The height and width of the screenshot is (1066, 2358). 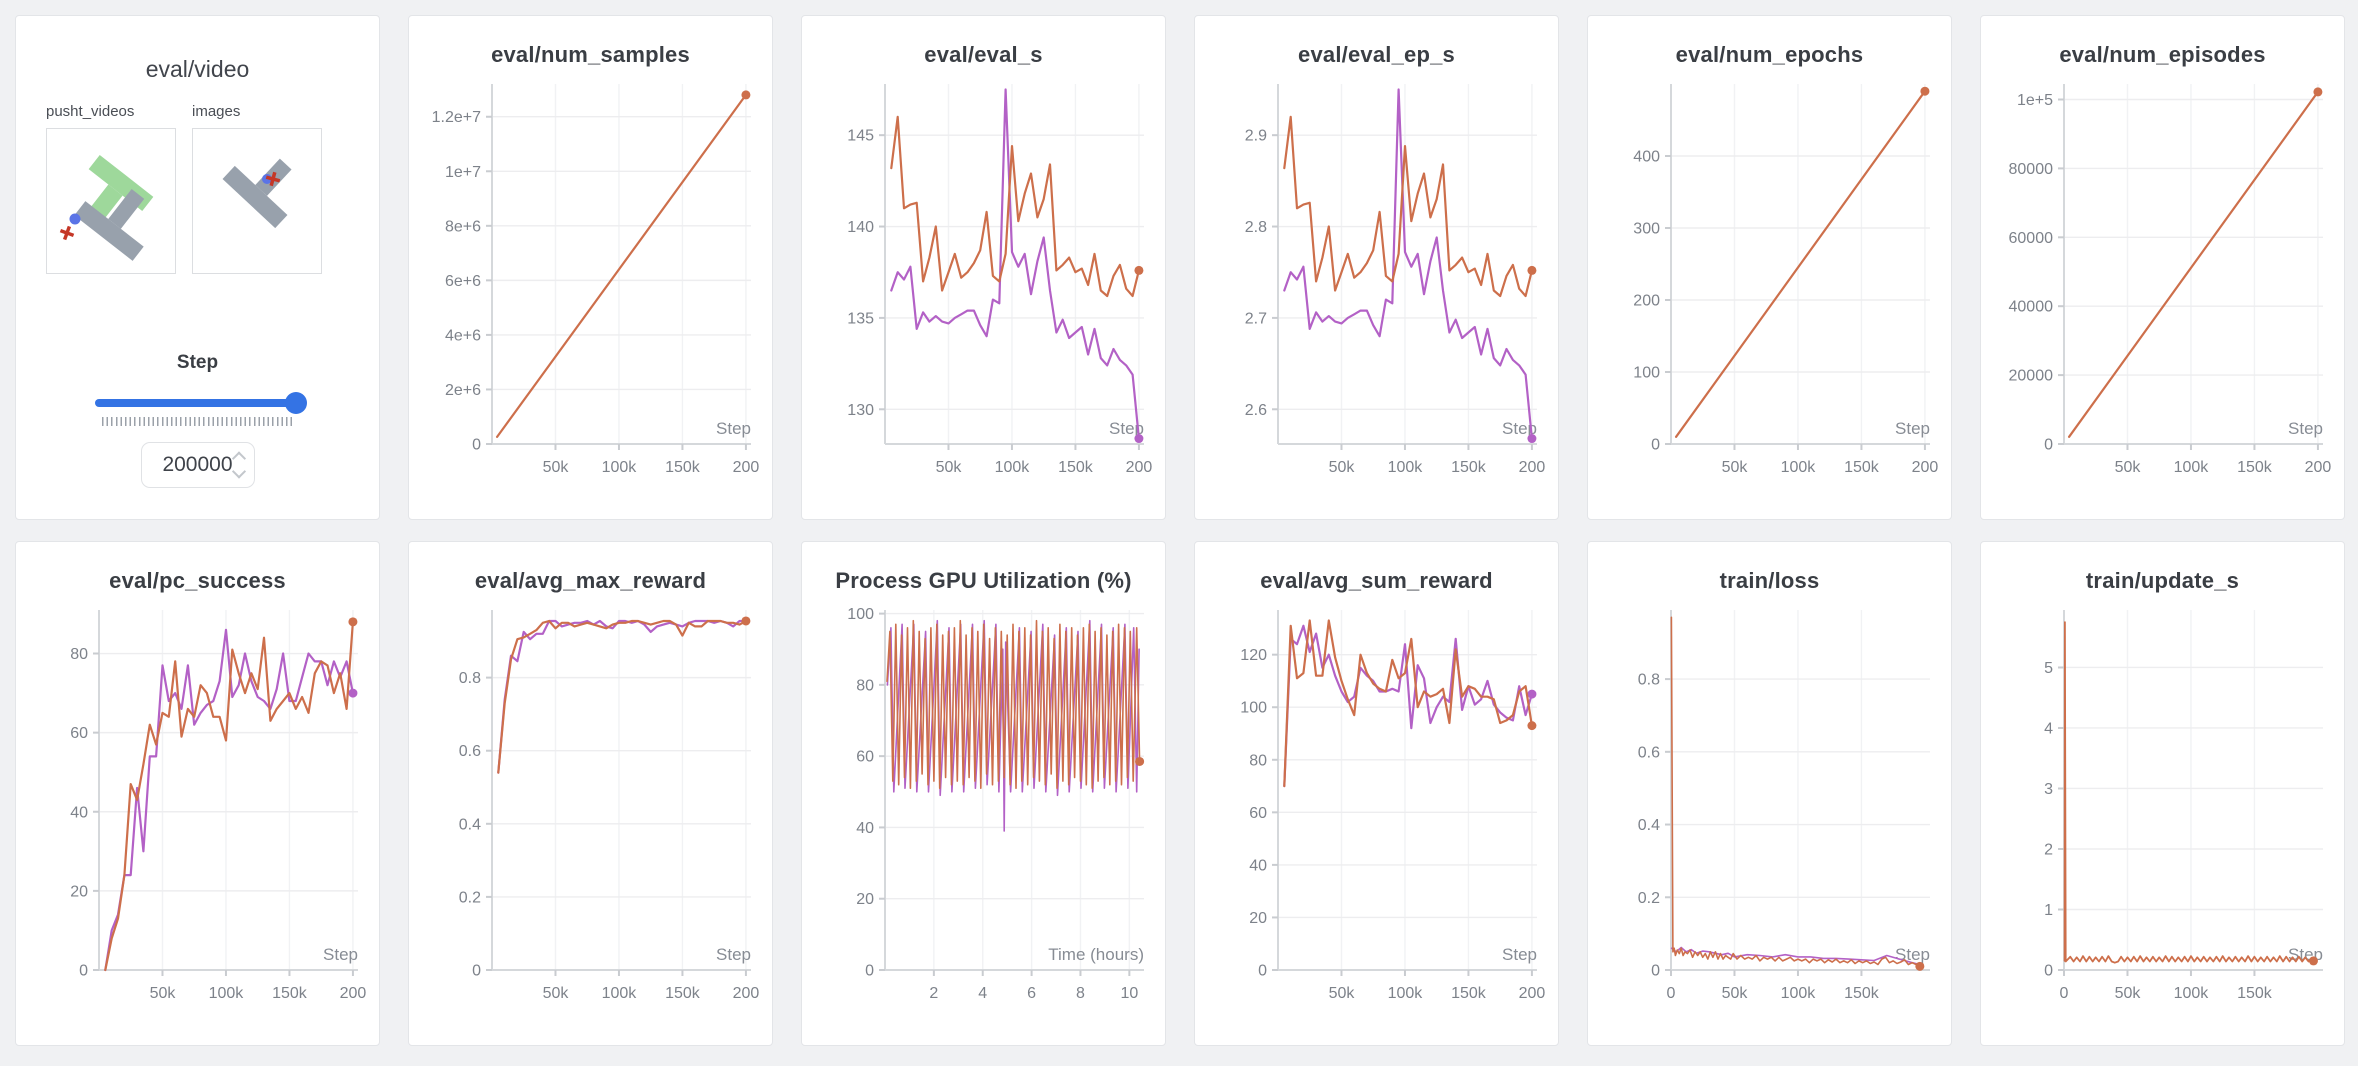 I want to click on images-label: images, so click(x=216, y=111).